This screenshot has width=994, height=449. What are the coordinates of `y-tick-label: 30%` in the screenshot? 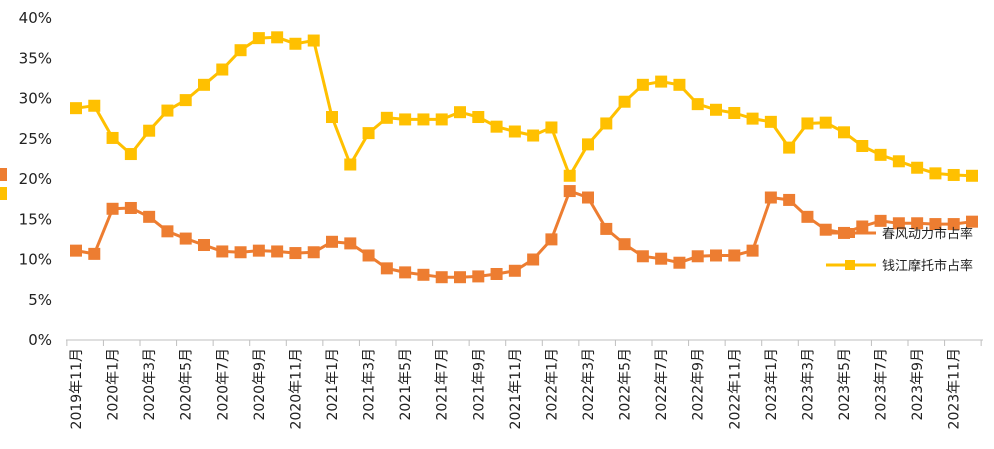 It's located at (35, 99).